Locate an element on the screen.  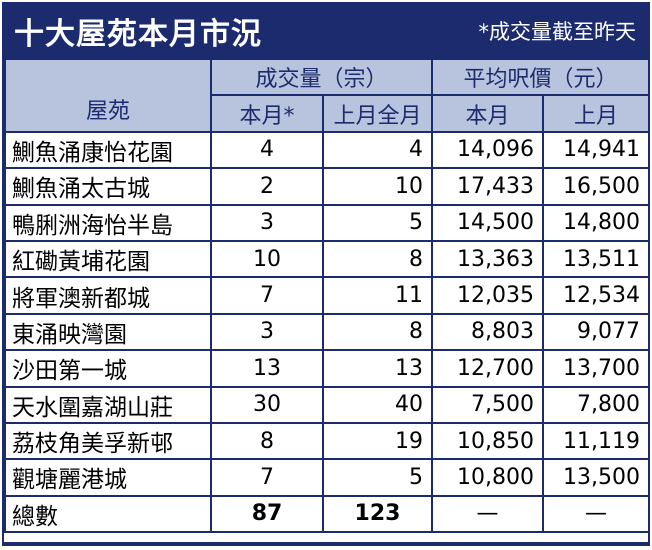
estate-name-cell: 東涌映灣園 is located at coordinates (108, 332).